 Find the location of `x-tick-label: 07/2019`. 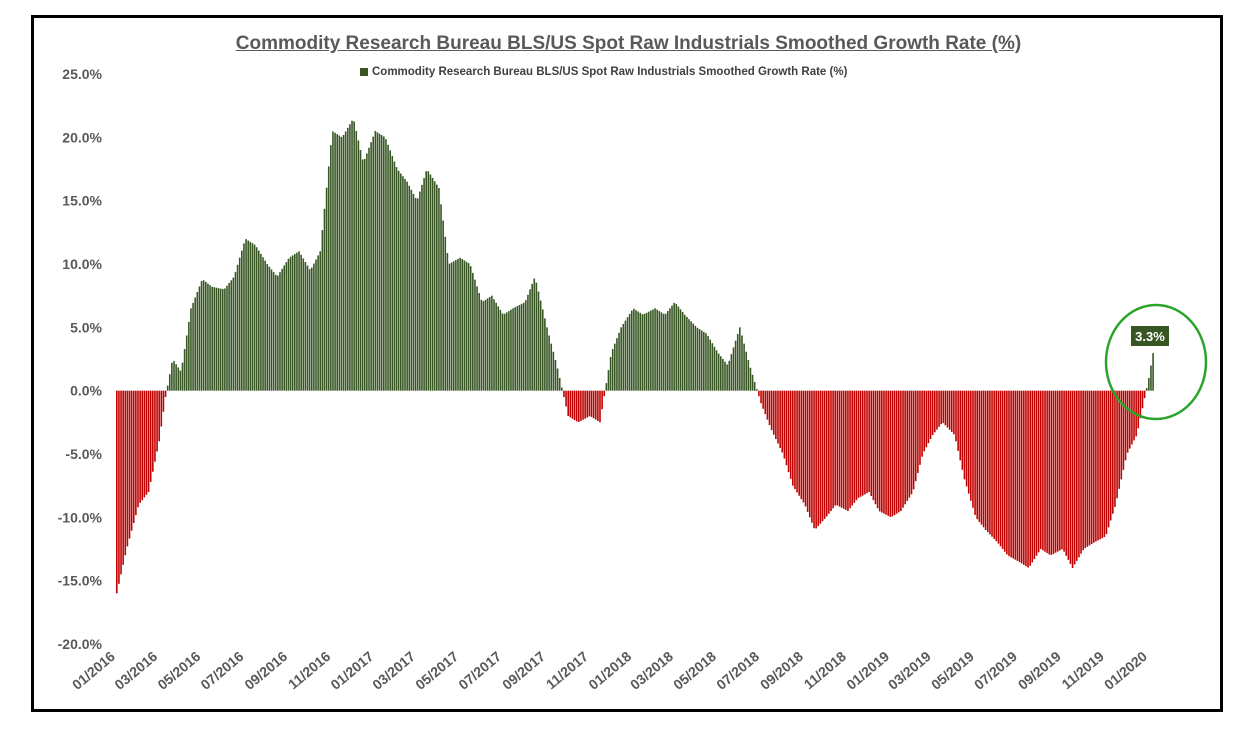

x-tick-label: 07/2019 is located at coordinates (995, 670).